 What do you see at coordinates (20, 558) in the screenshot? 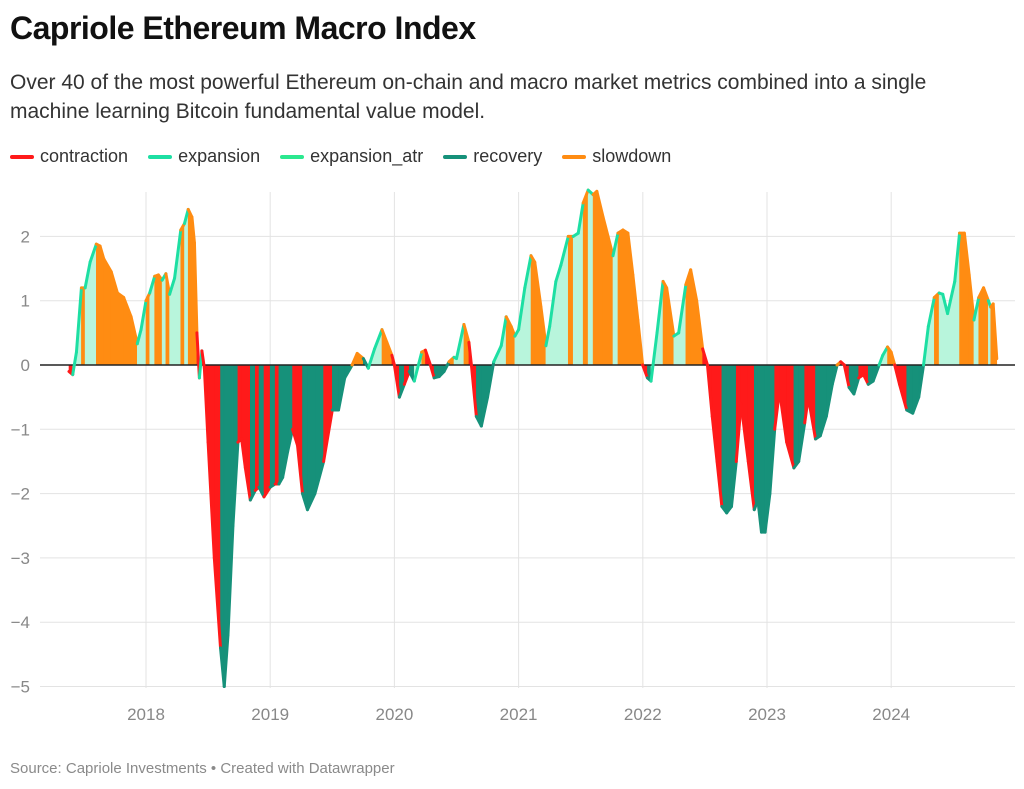
I see `y-tick-label: −3` at bounding box center [20, 558].